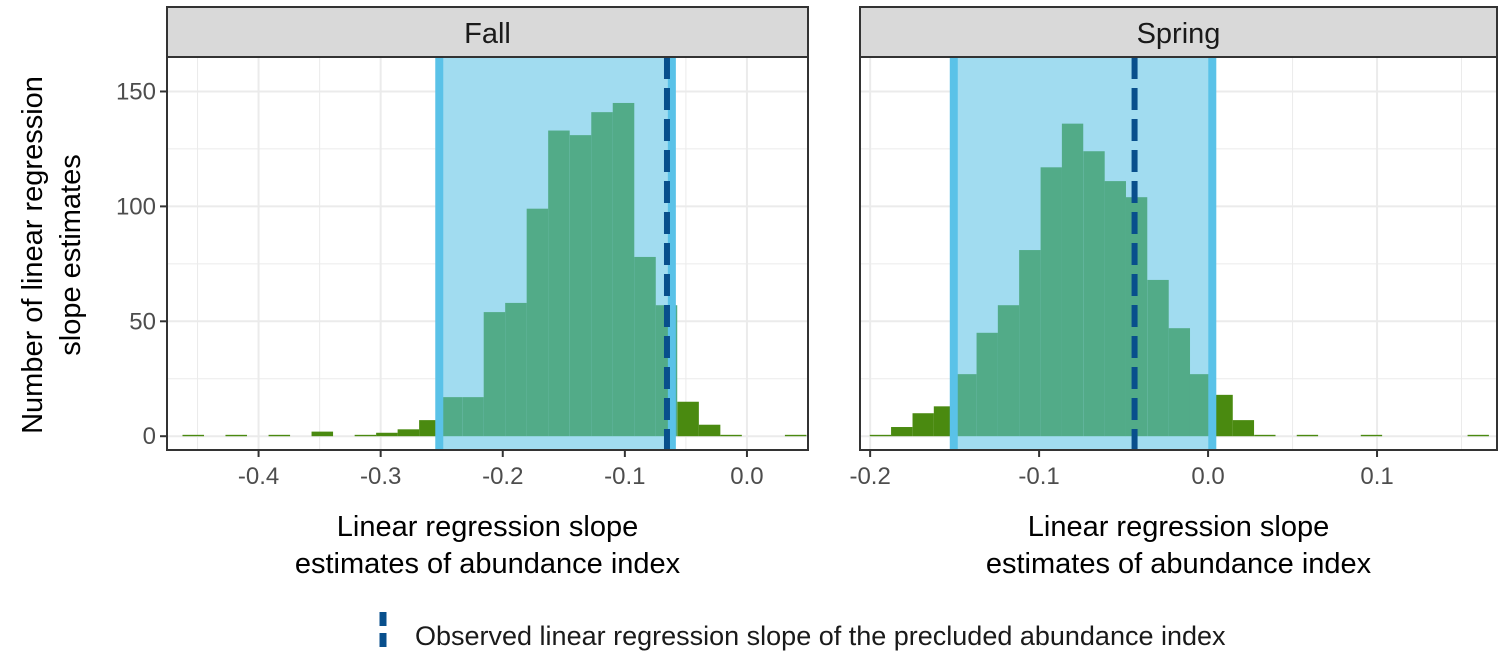  I want to click on facet-strip-label: Fall, so click(487, 34).